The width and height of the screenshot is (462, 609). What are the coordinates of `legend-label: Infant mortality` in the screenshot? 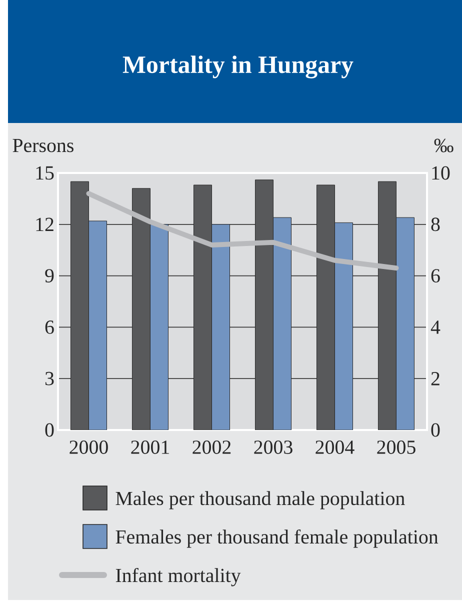 It's located at (178, 577).